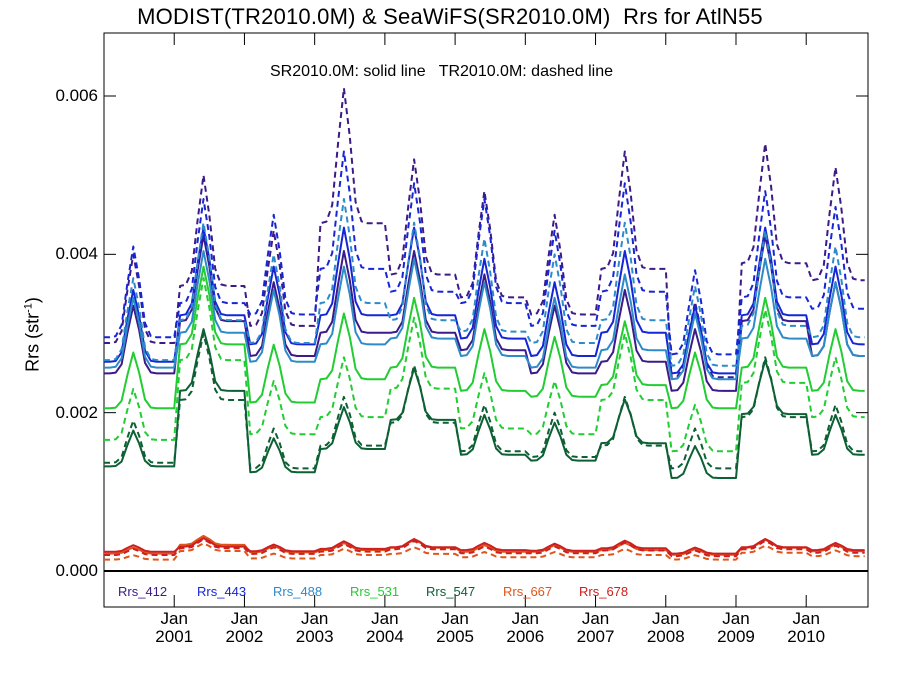 This screenshot has height=675, width=900. What do you see at coordinates (28, 308) in the screenshot?
I see `y-axis-label-exponent: -1` at bounding box center [28, 308].